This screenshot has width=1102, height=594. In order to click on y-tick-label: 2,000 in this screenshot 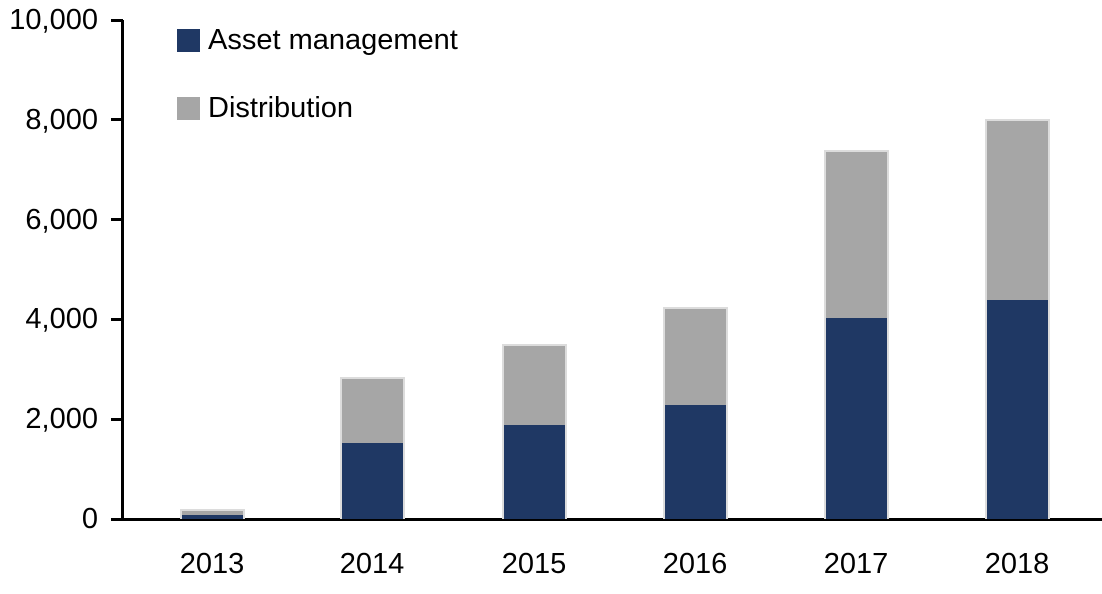, I will do `click(61, 419)`.